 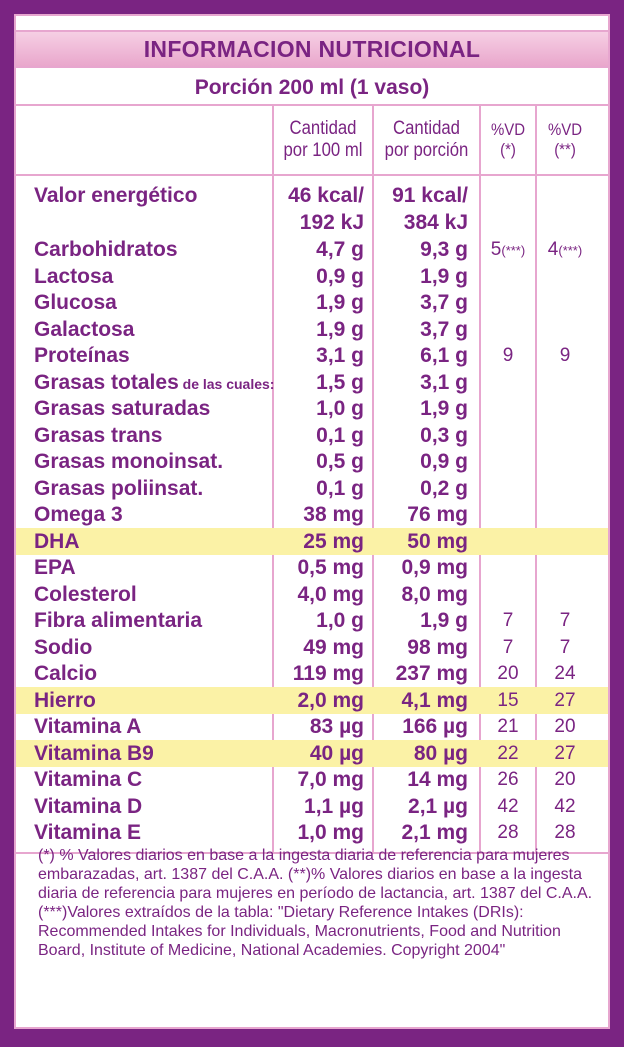 I want to click on table-row: Grasas trans 0,1 g 0,3 g, so click(x=312, y=435).